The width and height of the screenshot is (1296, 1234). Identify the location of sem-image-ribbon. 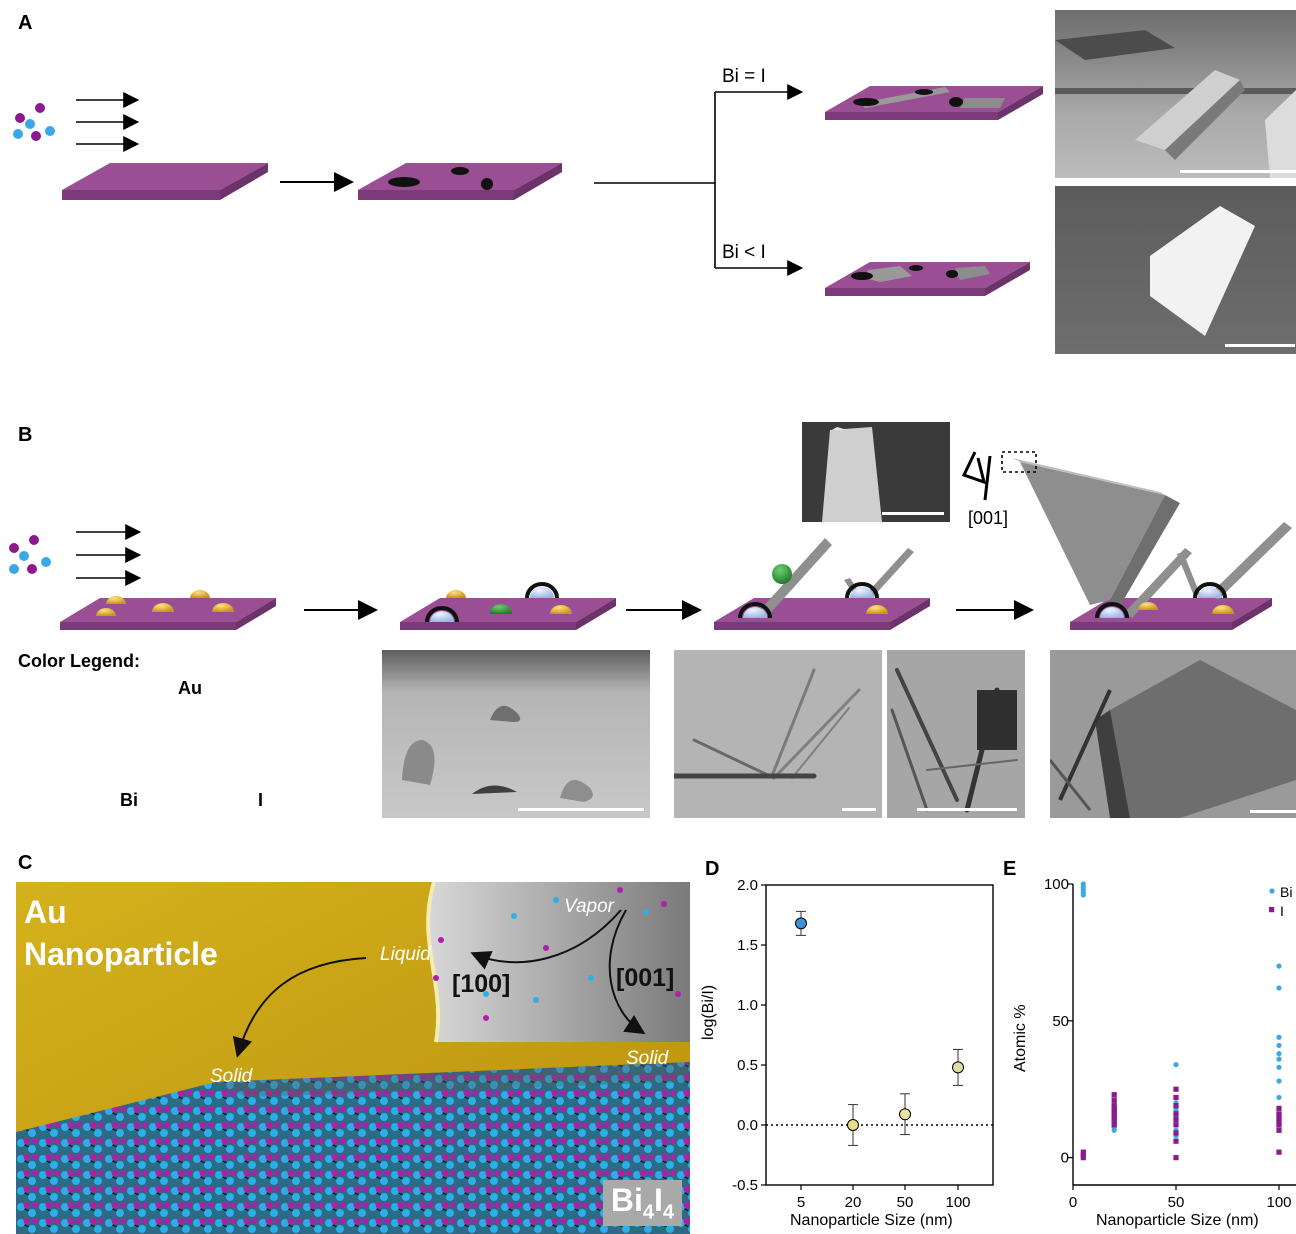
(1175, 94).